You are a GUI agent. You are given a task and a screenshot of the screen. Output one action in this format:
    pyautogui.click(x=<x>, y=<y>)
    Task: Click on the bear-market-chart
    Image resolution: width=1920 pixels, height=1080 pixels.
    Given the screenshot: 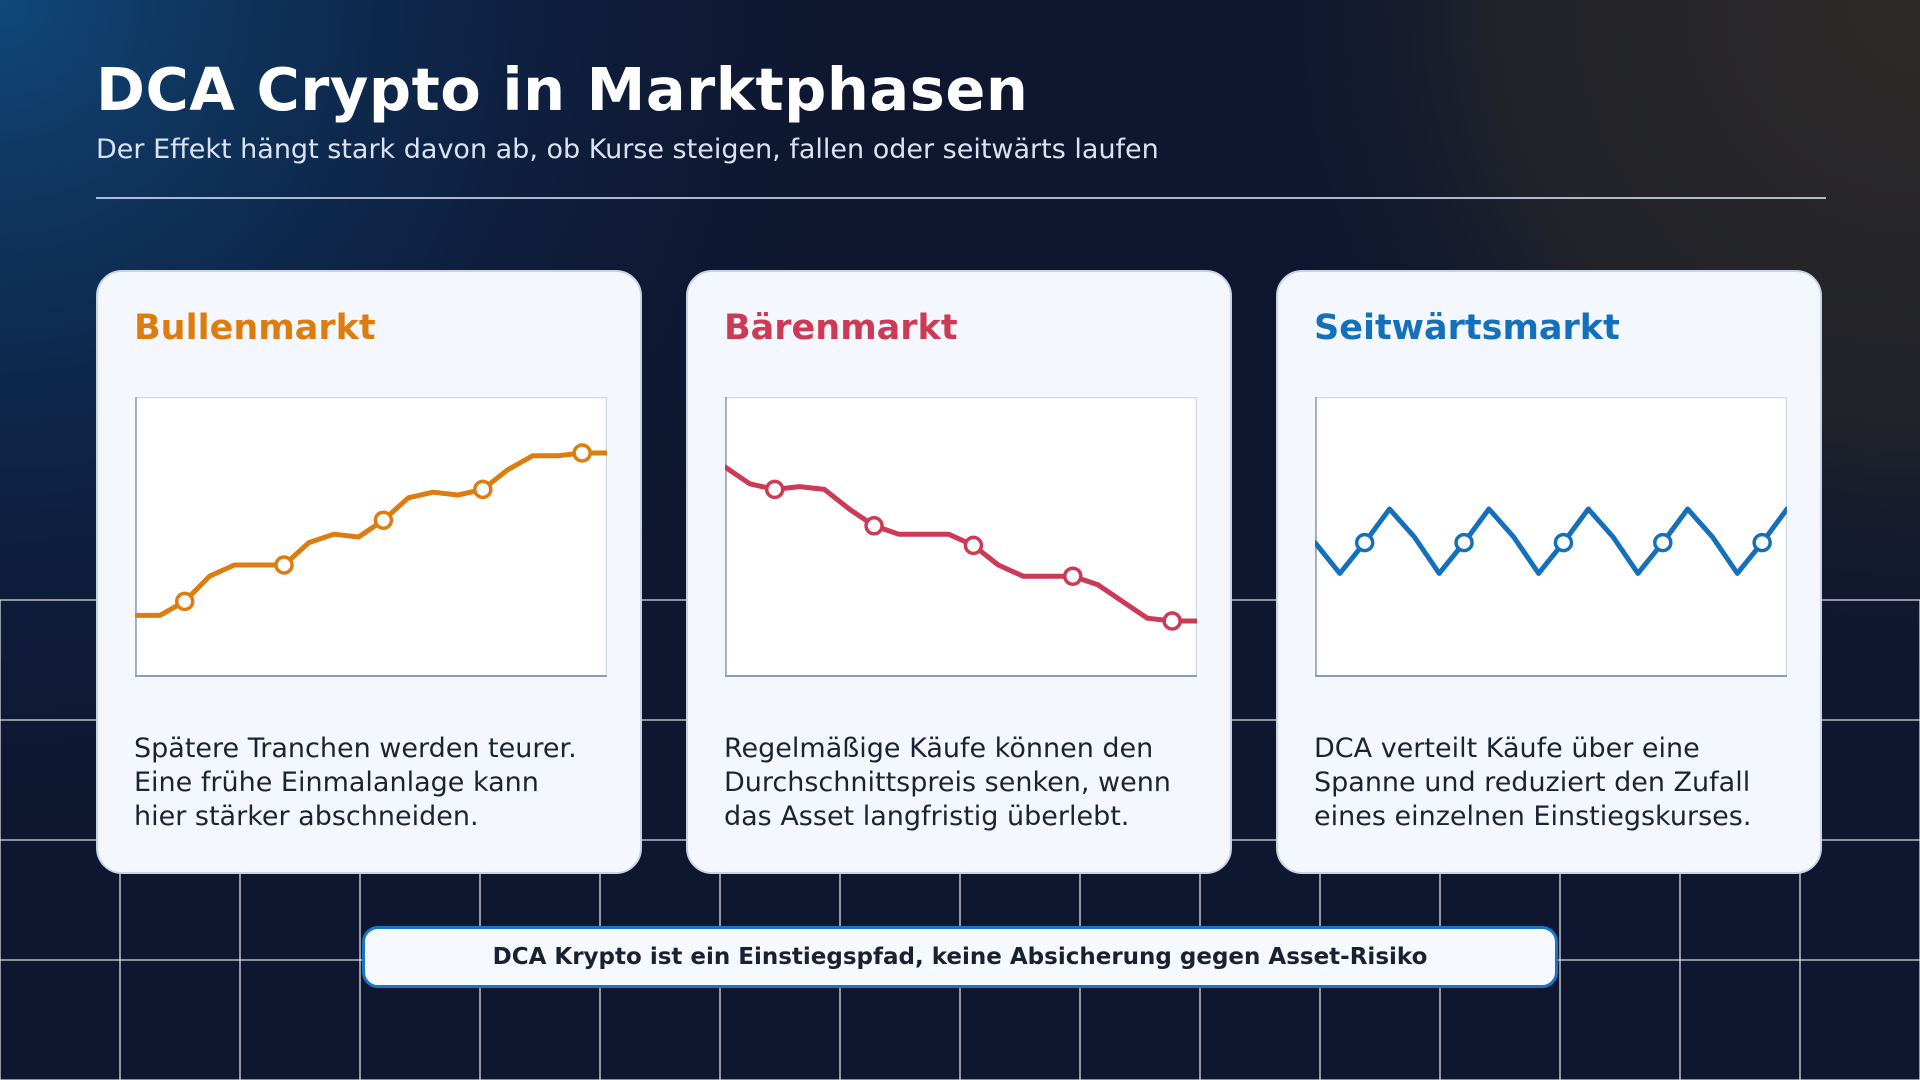 What is the action you would take?
    pyautogui.click(x=961, y=537)
    